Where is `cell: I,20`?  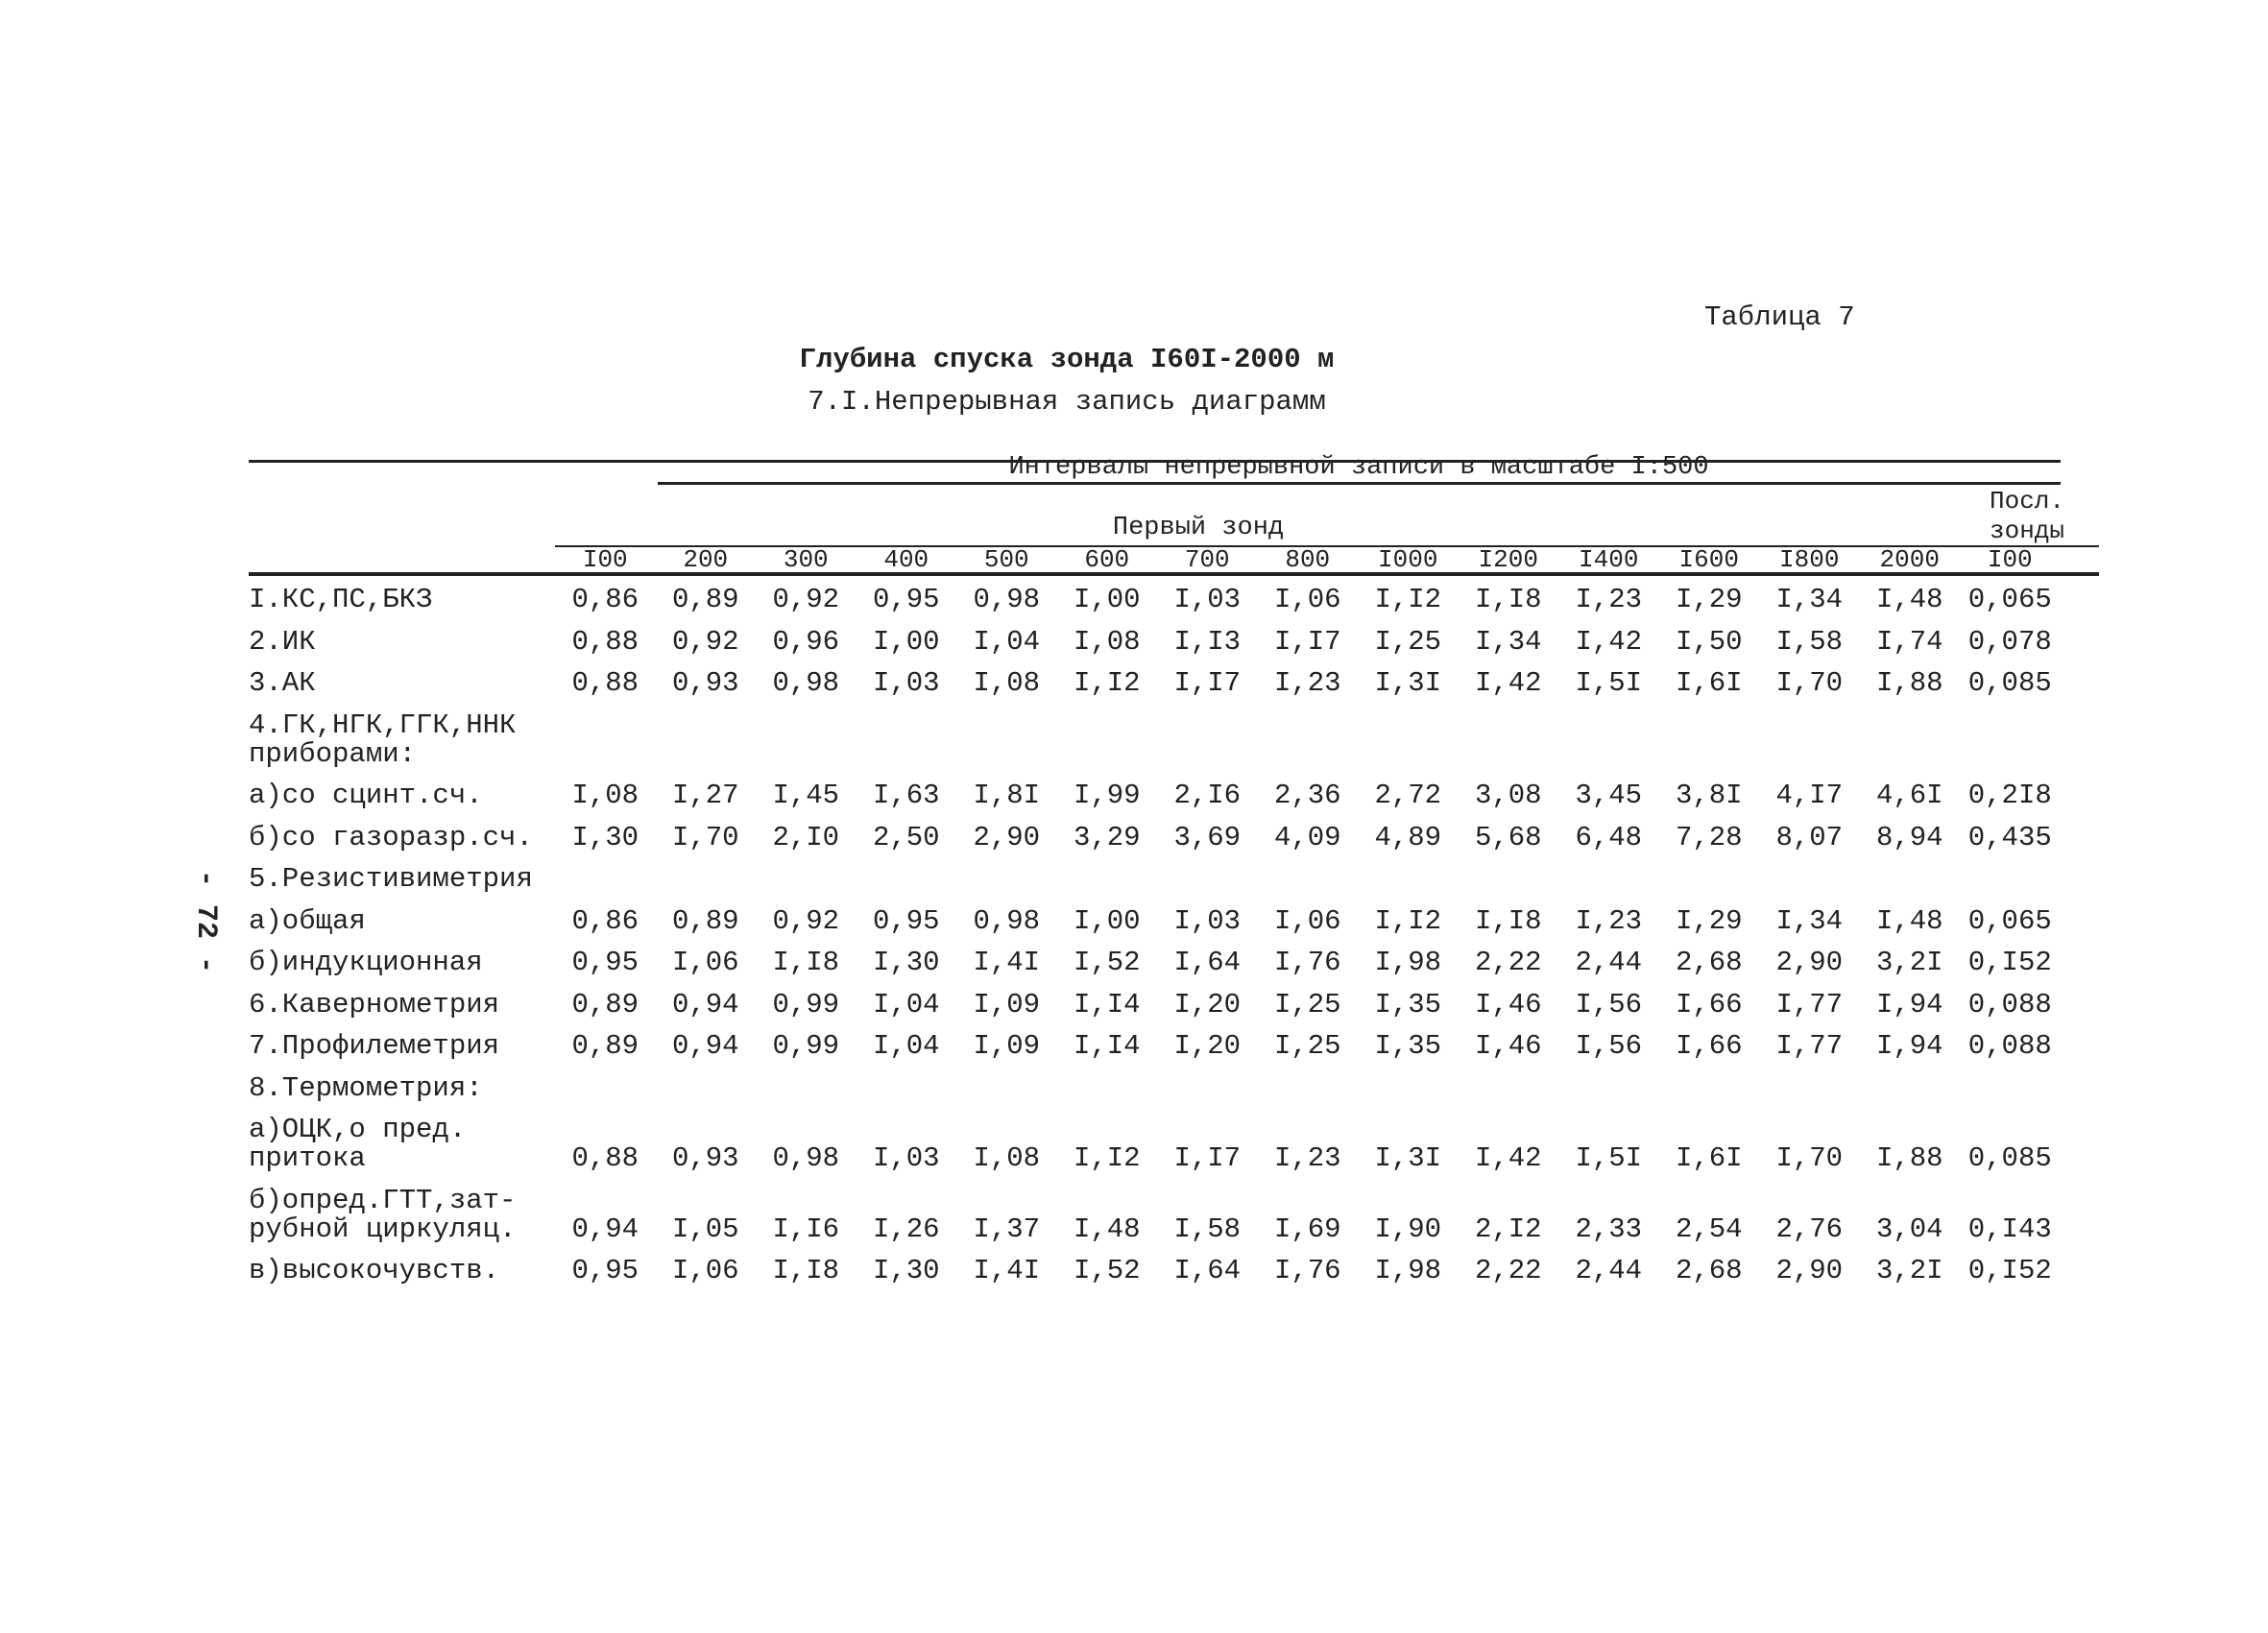
cell: I,20 is located at coordinates (1207, 1046).